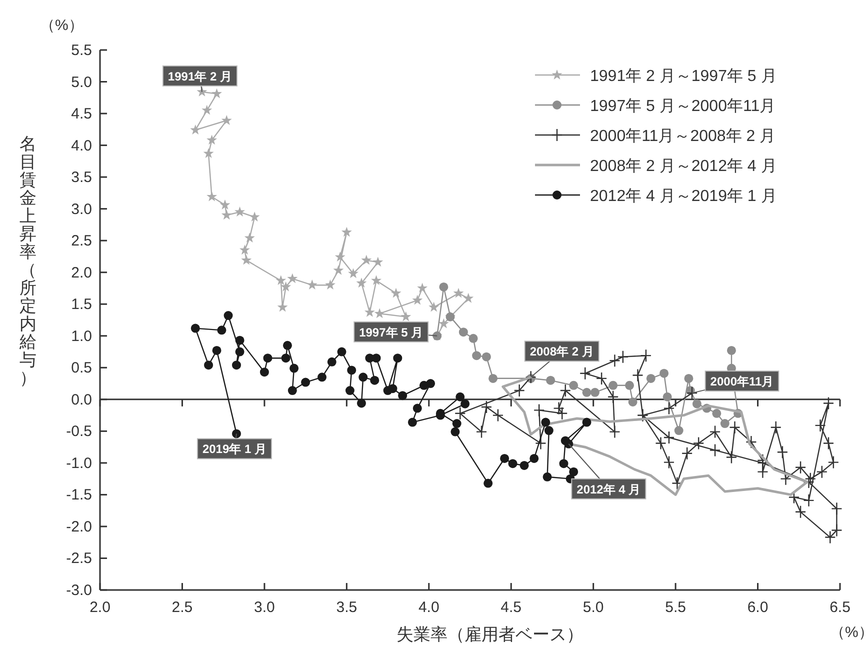 This screenshot has width=866, height=655. I want to click on x-tick-label: 4.5, so click(511, 607).